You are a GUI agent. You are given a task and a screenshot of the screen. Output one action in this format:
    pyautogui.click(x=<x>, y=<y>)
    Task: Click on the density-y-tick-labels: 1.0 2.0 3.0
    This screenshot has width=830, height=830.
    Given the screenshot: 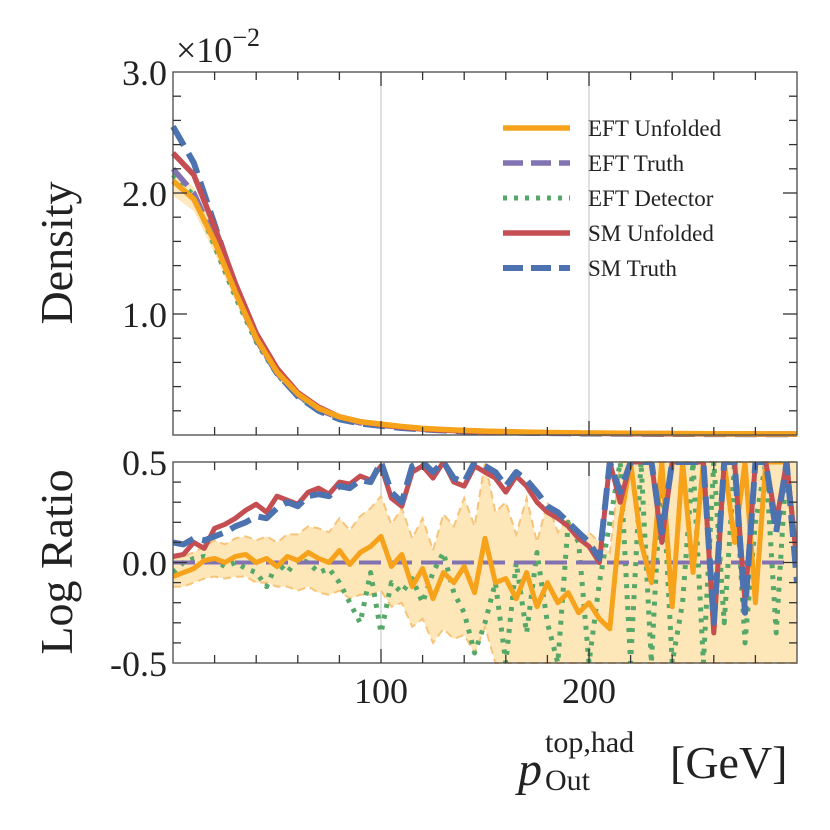 What is the action you would take?
    pyautogui.click(x=144, y=194)
    